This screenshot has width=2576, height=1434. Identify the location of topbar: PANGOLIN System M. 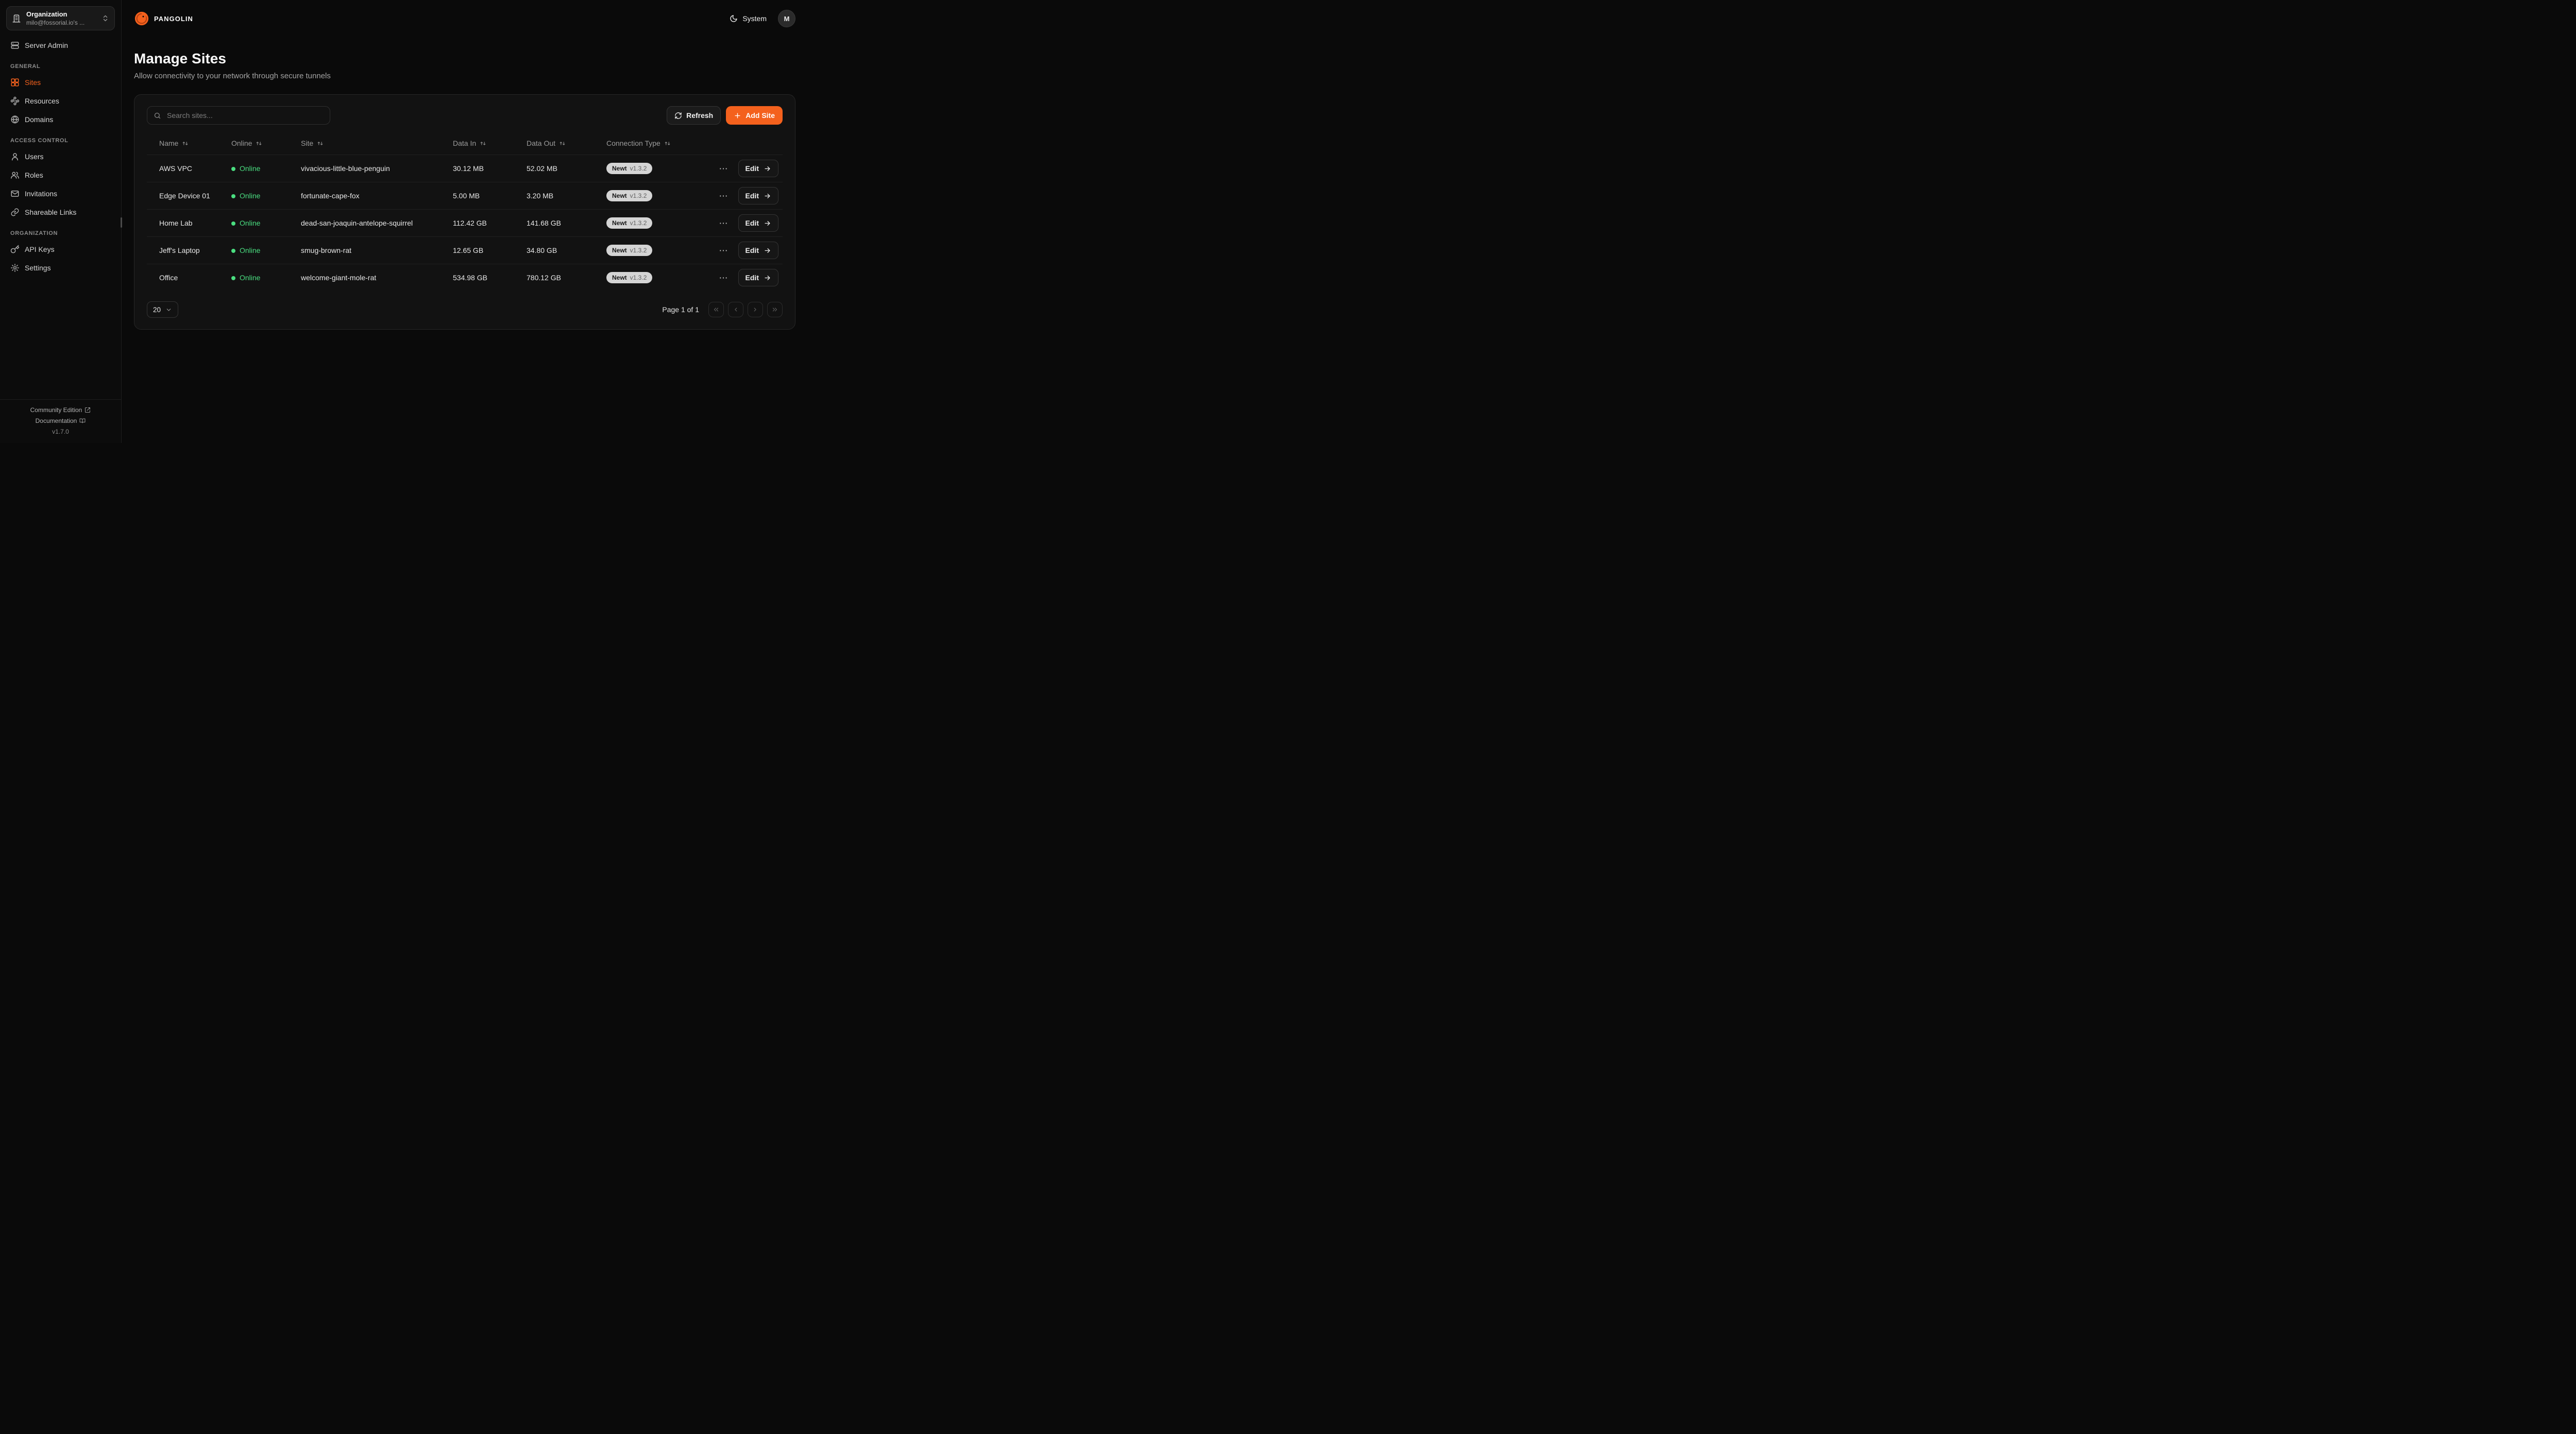
(465, 18).